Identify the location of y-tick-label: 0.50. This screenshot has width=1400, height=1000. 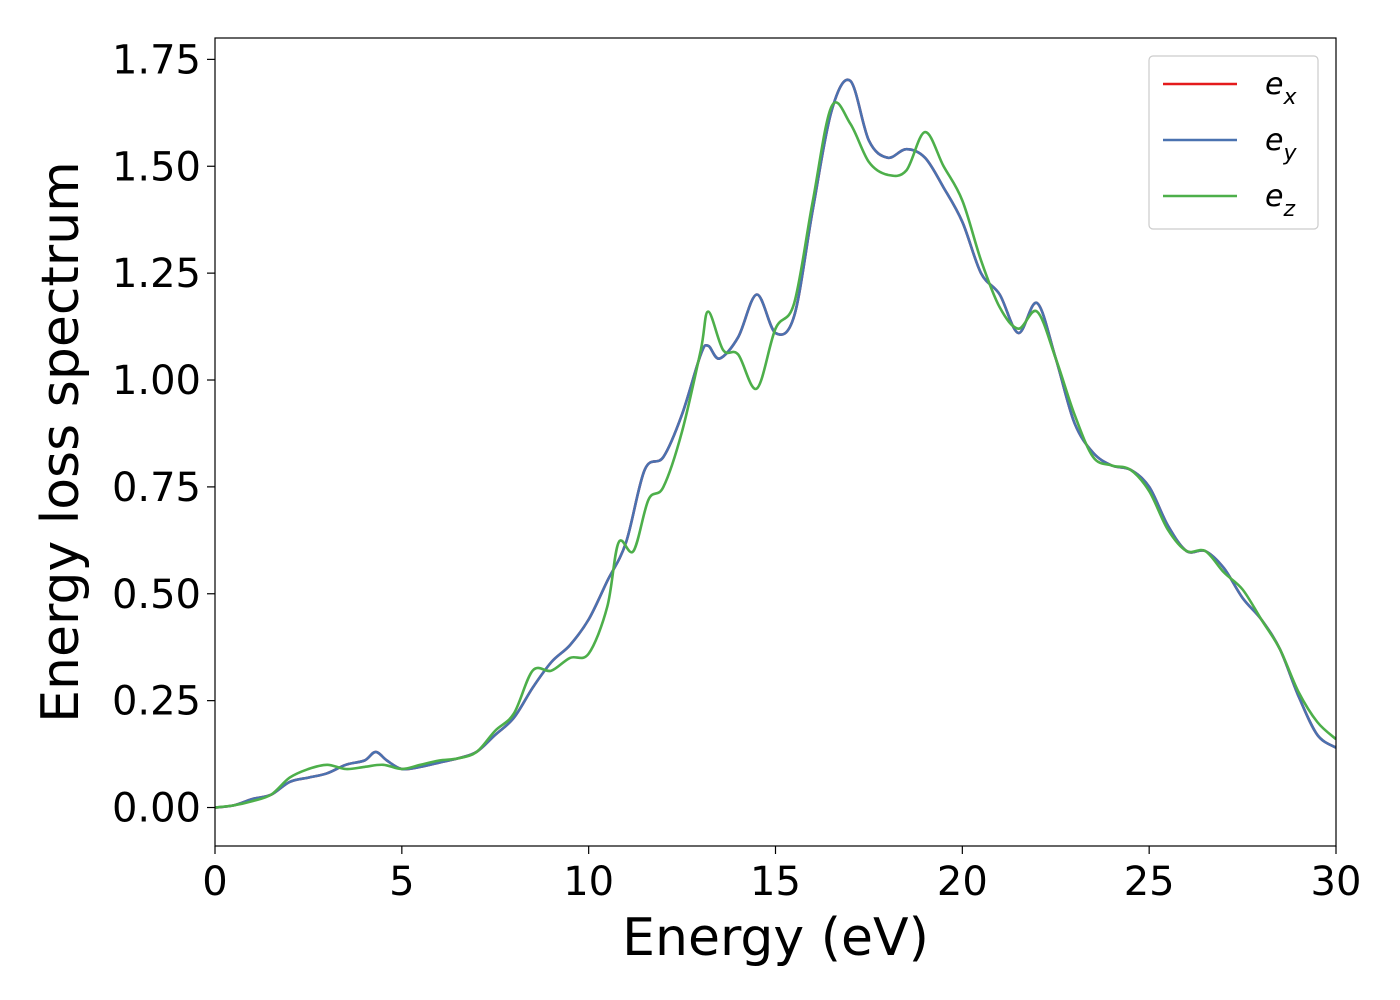
(156, 595).